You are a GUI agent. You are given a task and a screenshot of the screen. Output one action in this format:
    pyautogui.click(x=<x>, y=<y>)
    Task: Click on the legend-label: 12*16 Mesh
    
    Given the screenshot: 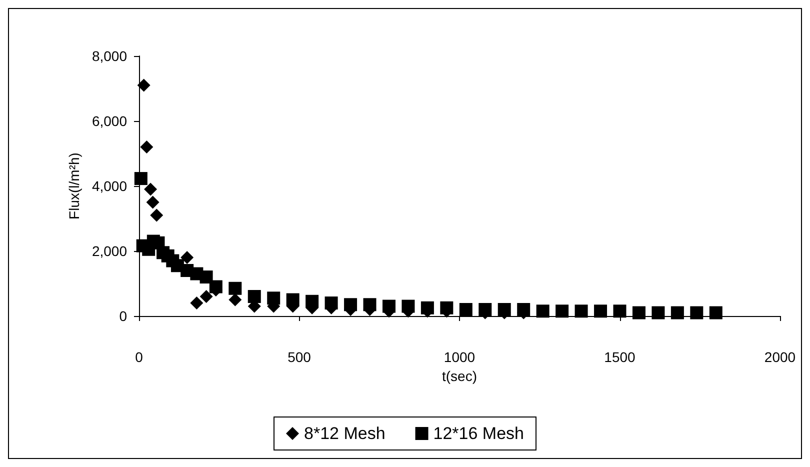 What is the action you would take?
    pyautogui.click(x=478, y=433)
    